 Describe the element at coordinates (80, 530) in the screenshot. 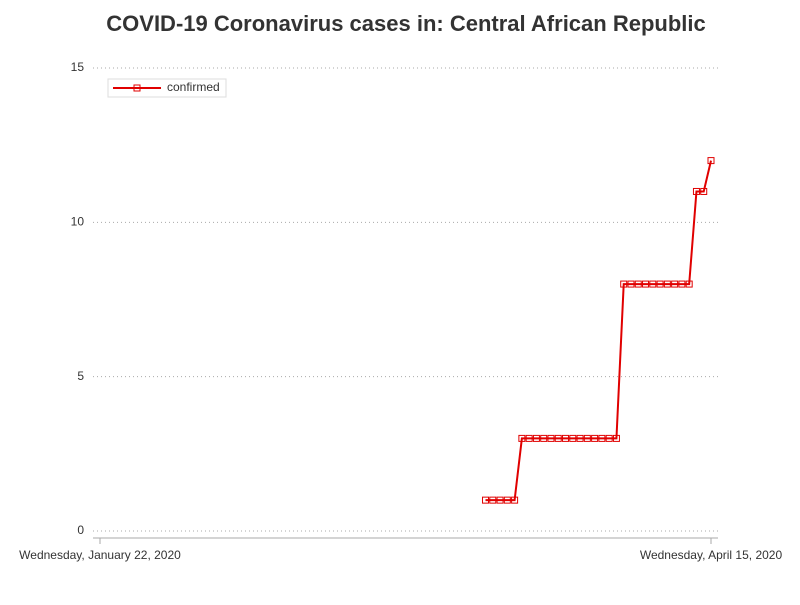

I see `y-tick-label: 0` at that location.